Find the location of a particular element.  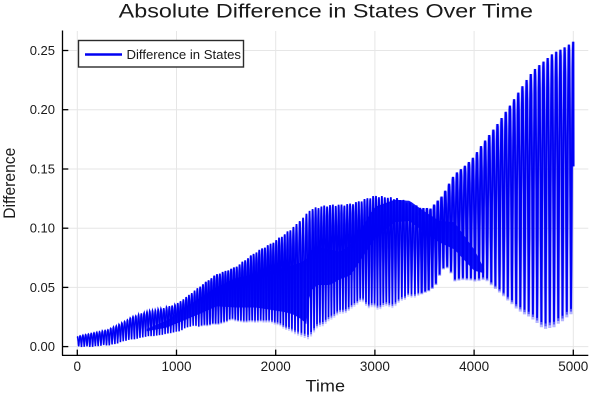

svg-text: 2000 is located at coordinates (276, 366).